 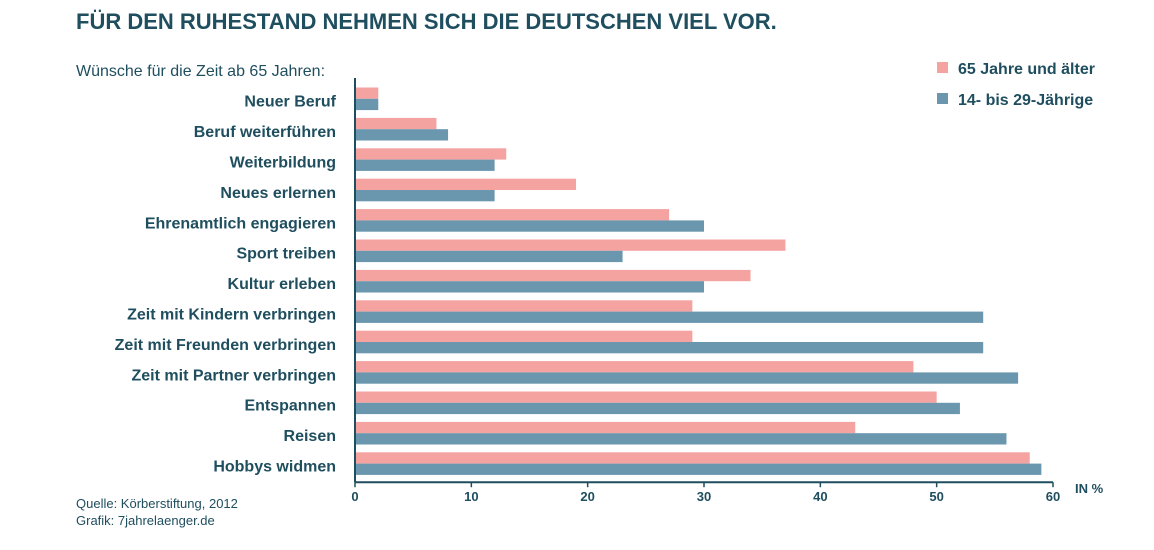 I want to click on category-label-1: Beruf weiterführen, so click(x=265, y=132).